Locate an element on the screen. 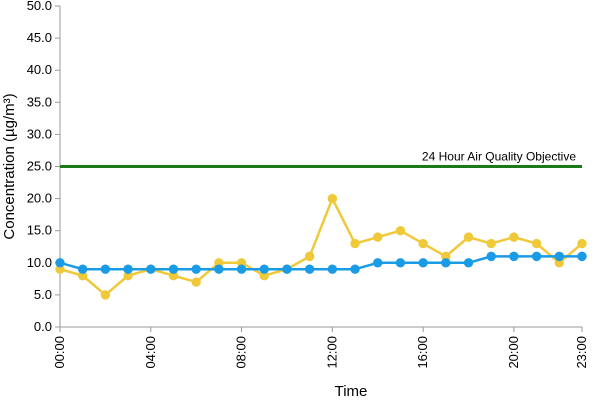  y-tick-label: 25.0 is located at coordinates (39, 166).